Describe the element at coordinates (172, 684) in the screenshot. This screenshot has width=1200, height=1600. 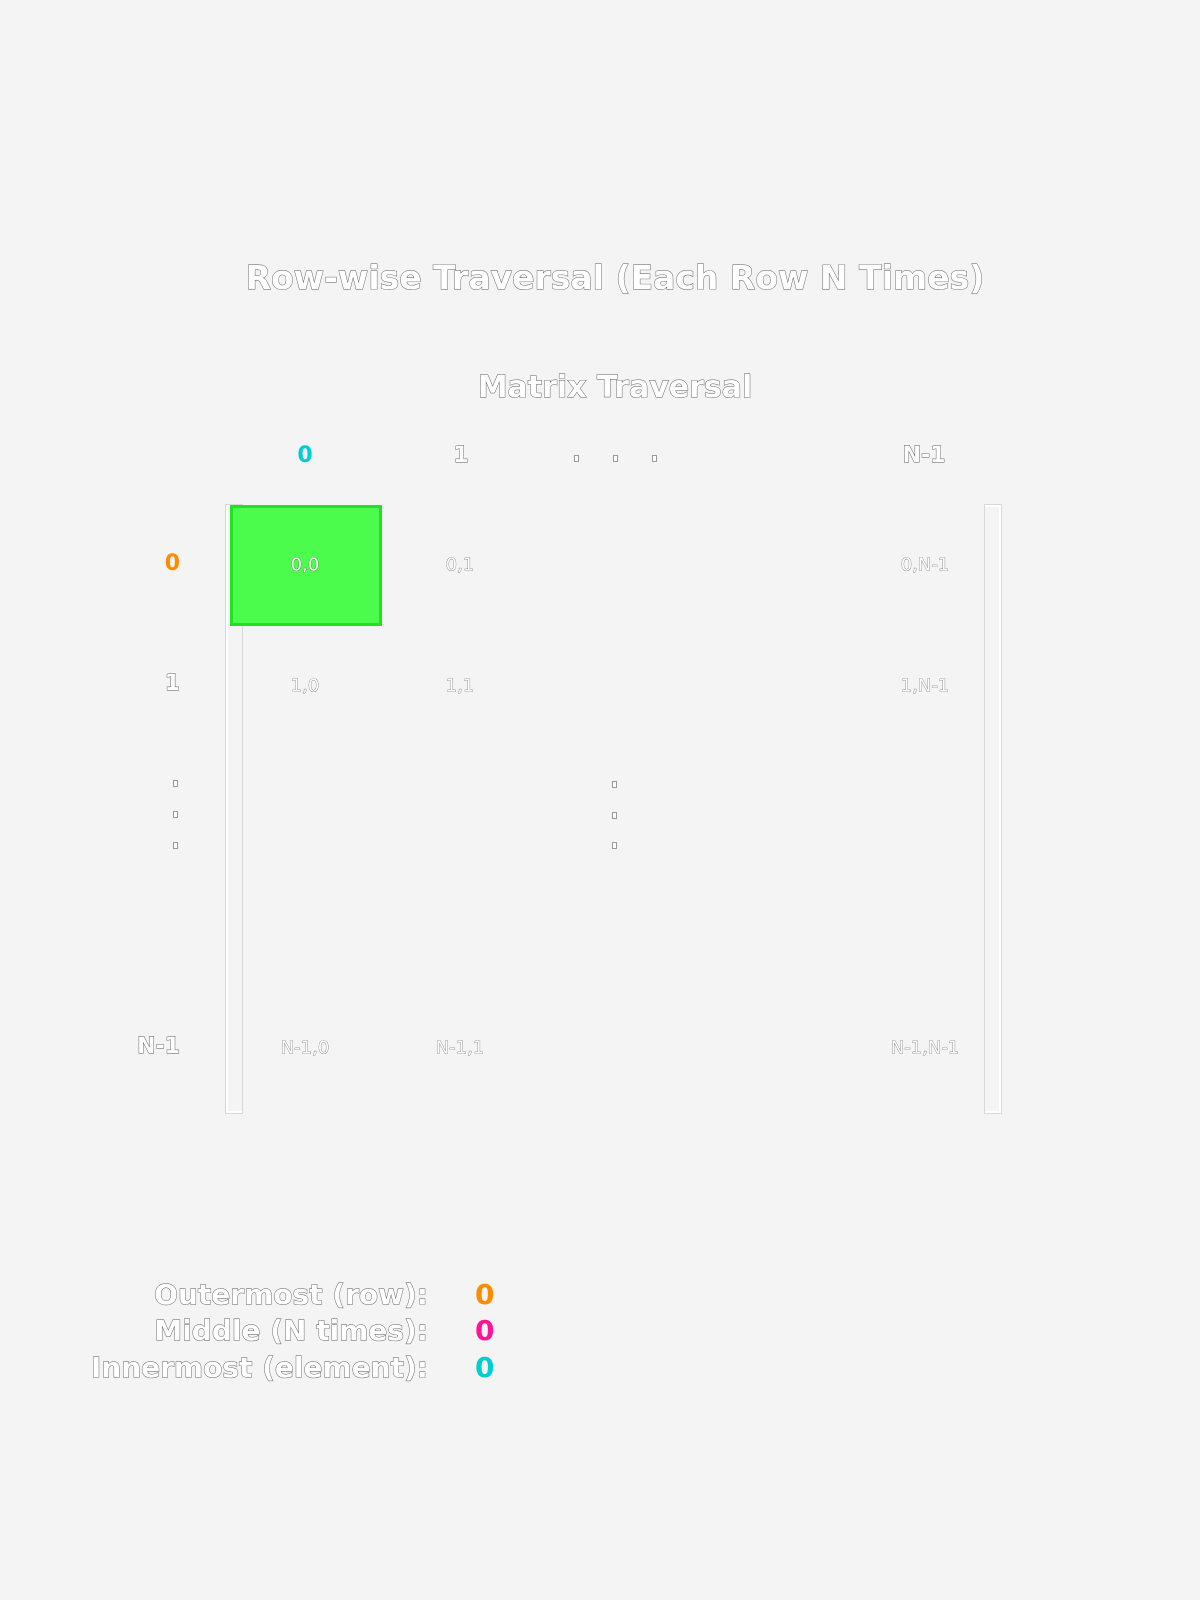
I see `row-index-1: 1` at that location.